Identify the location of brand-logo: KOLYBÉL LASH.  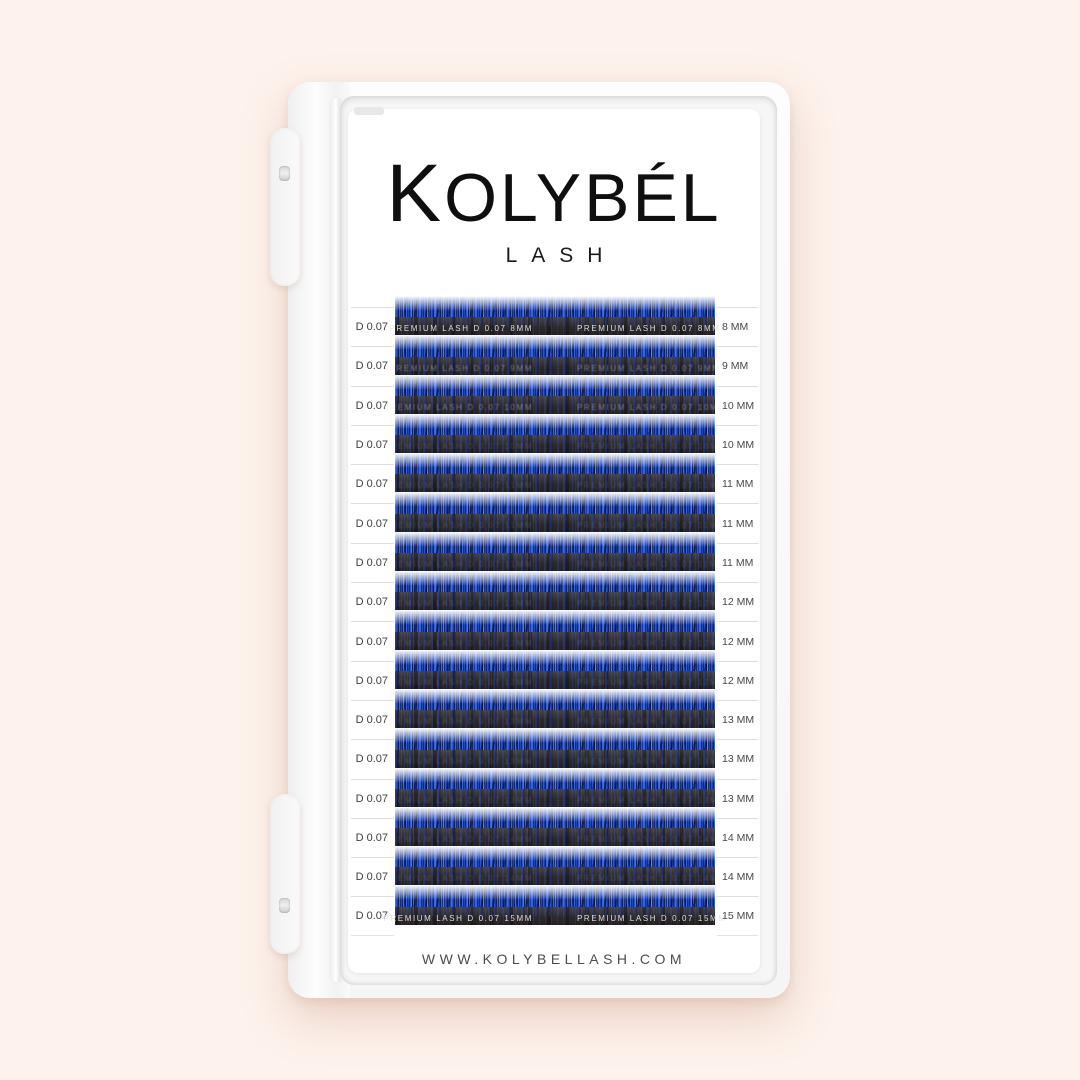
(554, 210).